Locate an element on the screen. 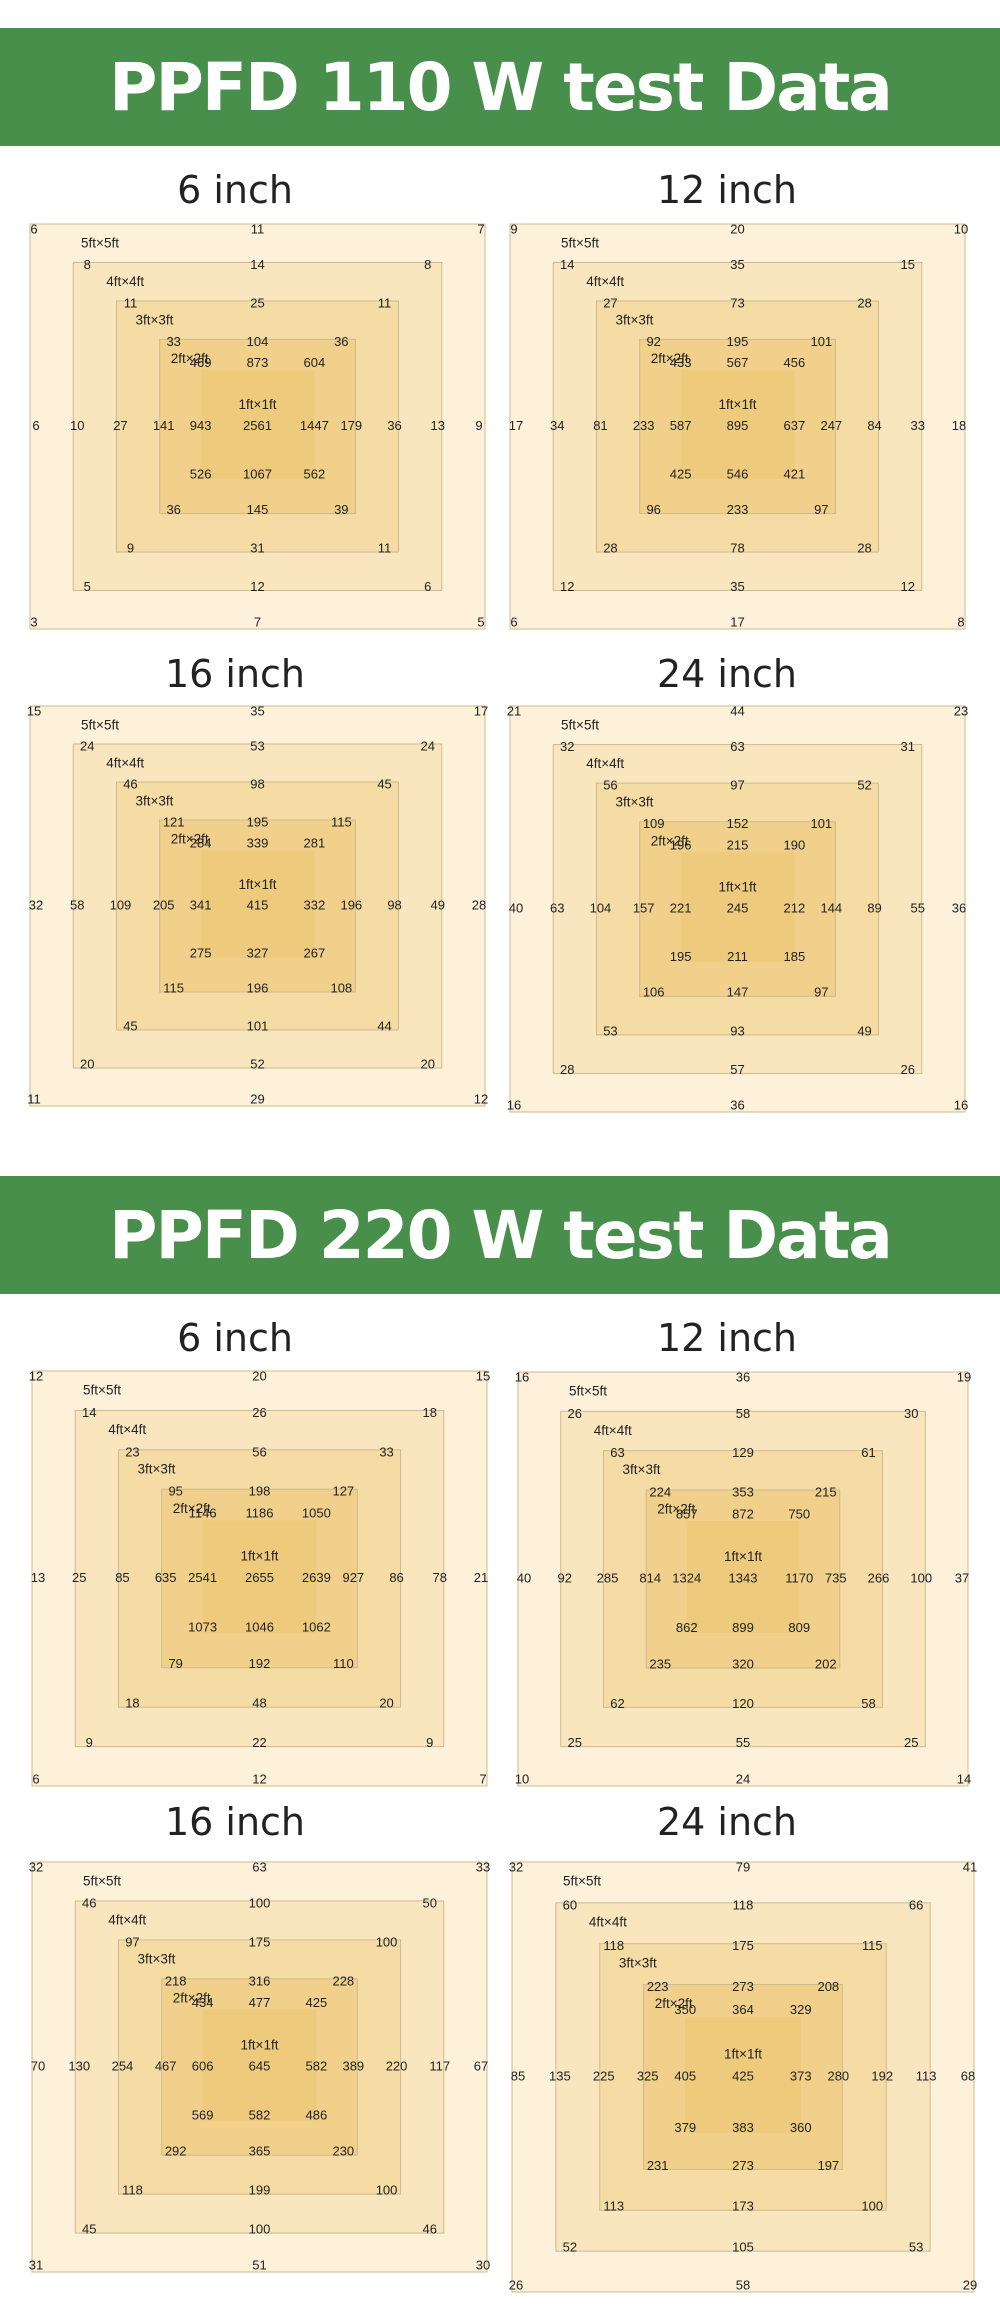 The image size is (1000, 2304). ppfd-value-2ft-top: 195 is located at coordinates (738, 341).